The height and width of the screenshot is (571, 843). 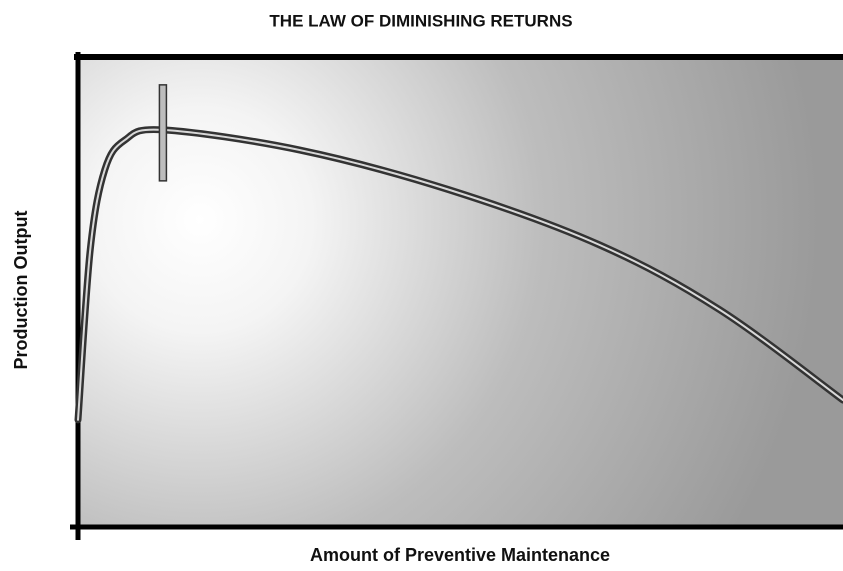 I want to click on x-axis-label: Amount of Preventive Maintenance, so click(x=460, y=555).